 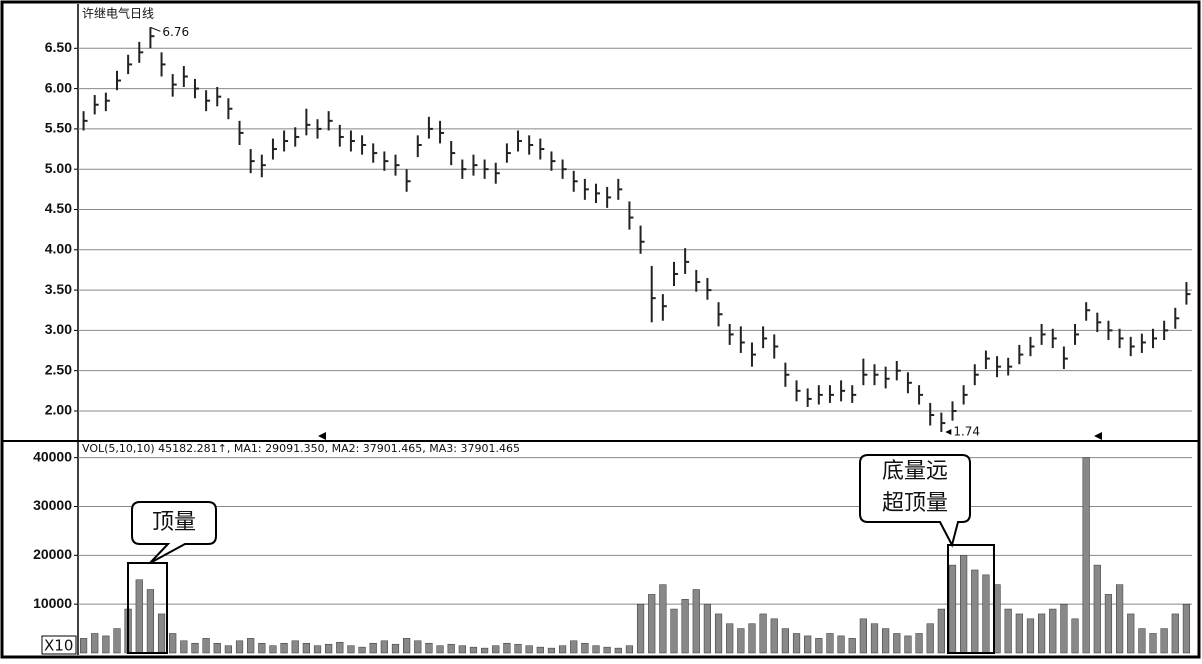 What do you see at coordinates (58, 410) in the screenshot?
I see `y-tick-label: 2.00` at bounding box center [58, 410].